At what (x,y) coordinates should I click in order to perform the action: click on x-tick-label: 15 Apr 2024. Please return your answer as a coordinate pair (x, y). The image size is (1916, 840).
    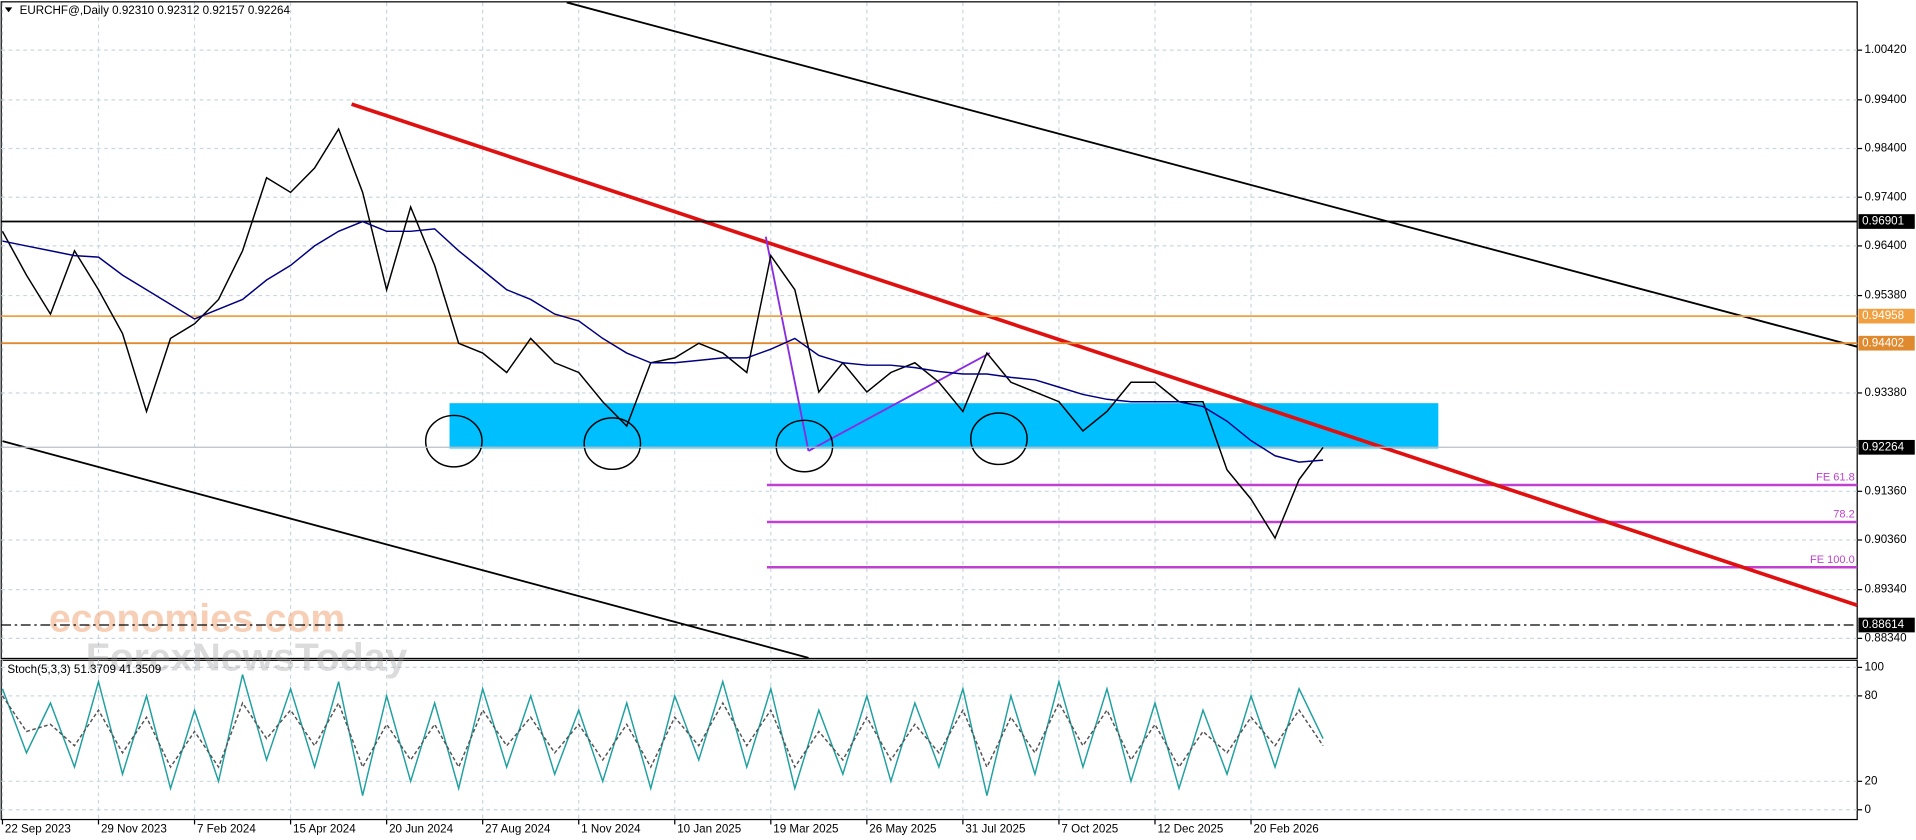
    Looking at the image, I should click on (324, 828).